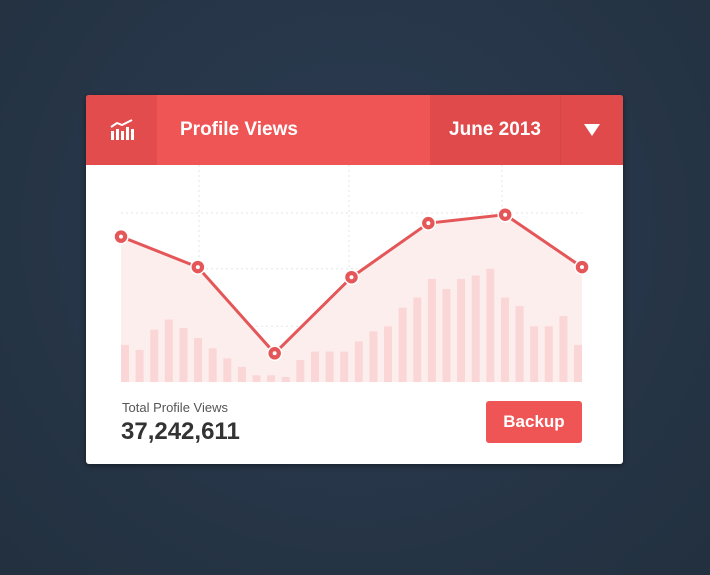 This screenshot has height=575, width=710. What do you see at coordinates (354, 130) in the screenshot?
I see `card-header: Profile Views June 2013` at bounding box center [354, 130].